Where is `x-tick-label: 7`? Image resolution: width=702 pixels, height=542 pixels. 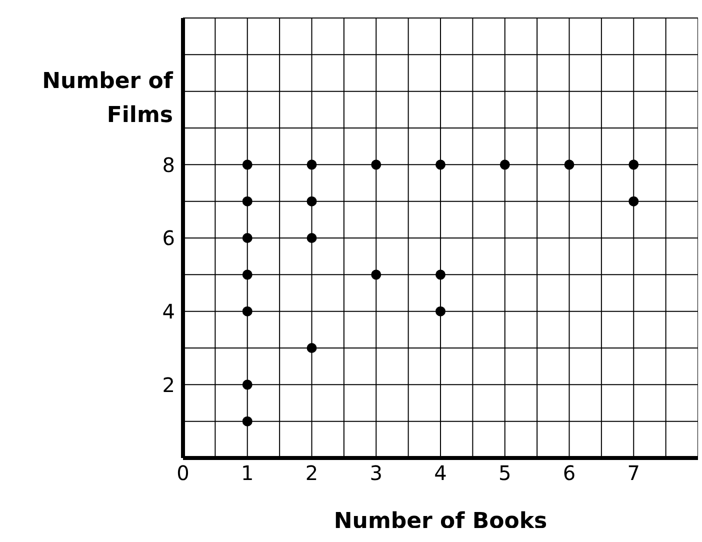 x-tick-label: 7 is located at coordinates (633, 473).